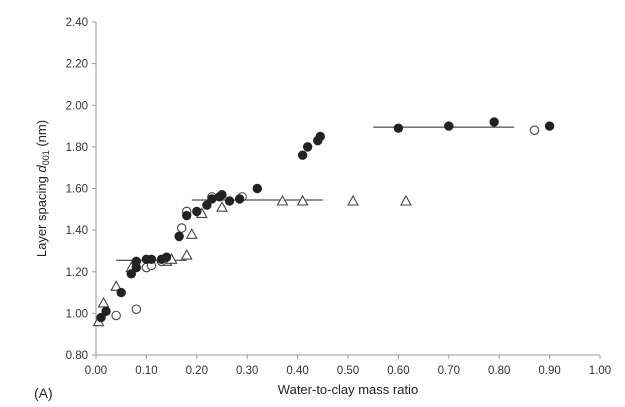 The image size is (625, 407). What do you see at coordinates (549, 371) in the screenshot?
I see `x-tick-label: 0.90` at bounding box center [549, 371].